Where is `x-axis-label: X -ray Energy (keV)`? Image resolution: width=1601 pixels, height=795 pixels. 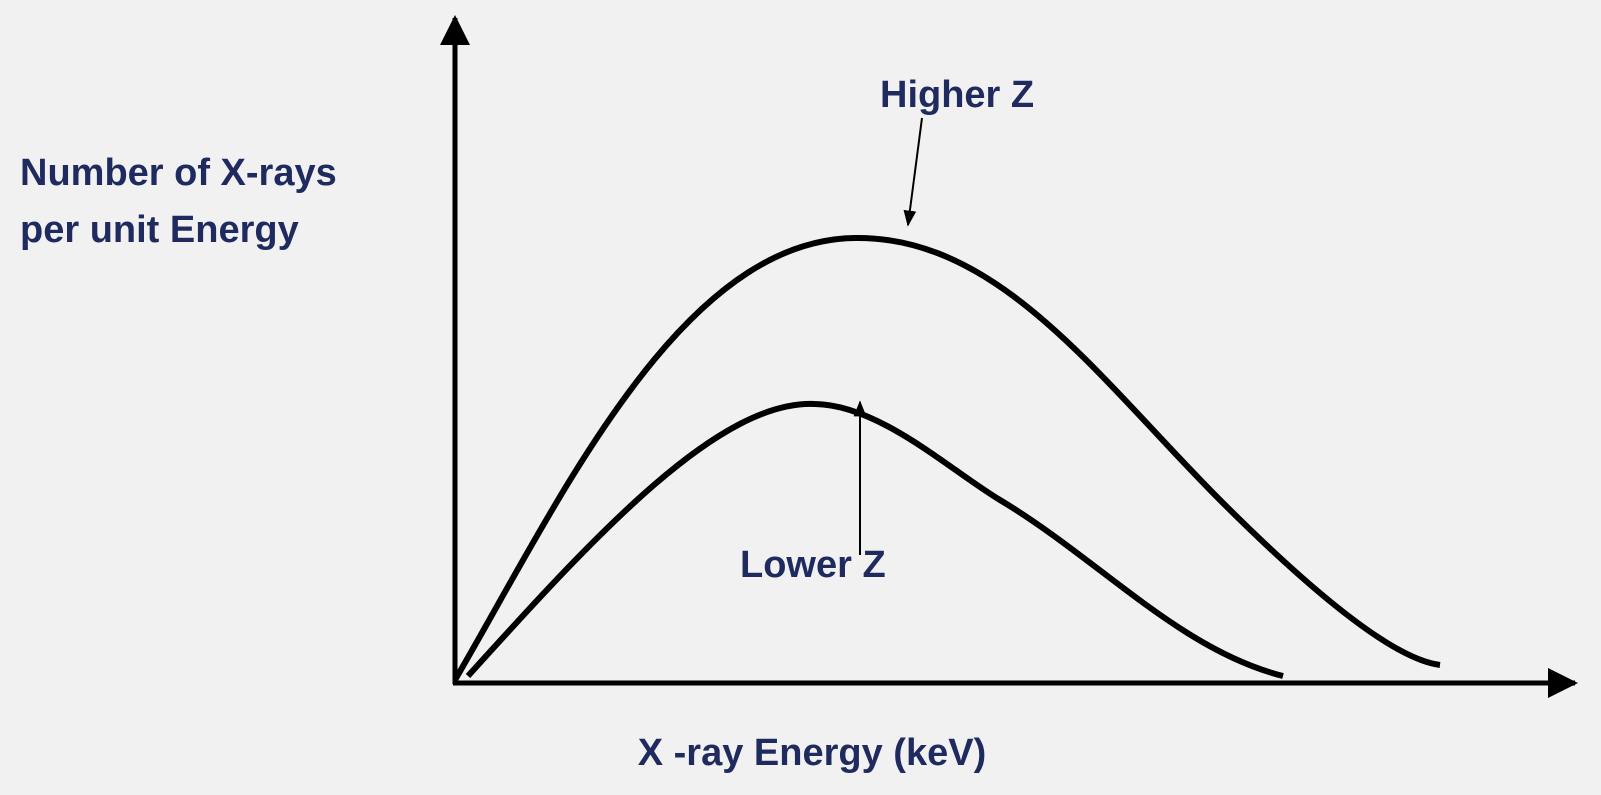
x-axis-label: X -ray Energy (keV) is located at coordinates (812, 753).